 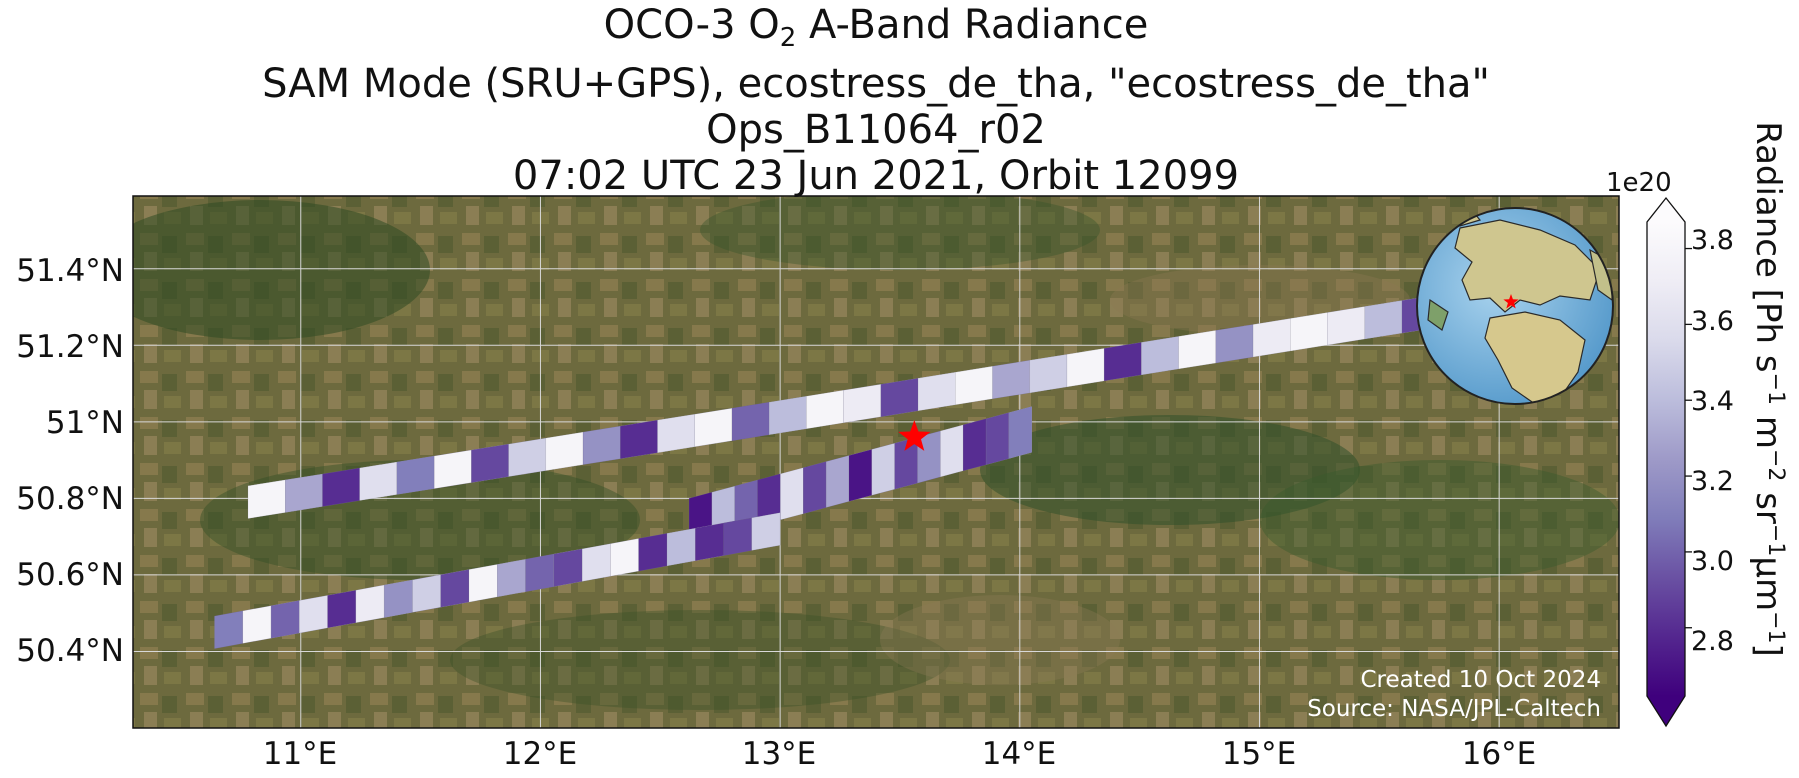 I want to click on title-line-1: OCO-3 O2 A-Band Radiance, so click(x=876, y=27).